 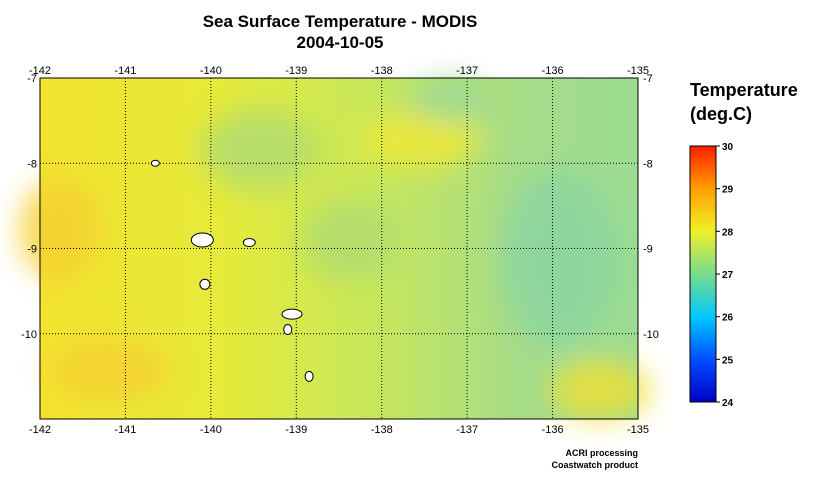 I want to click on credit-processing: ACRI processing, so click(x=601, y=453).